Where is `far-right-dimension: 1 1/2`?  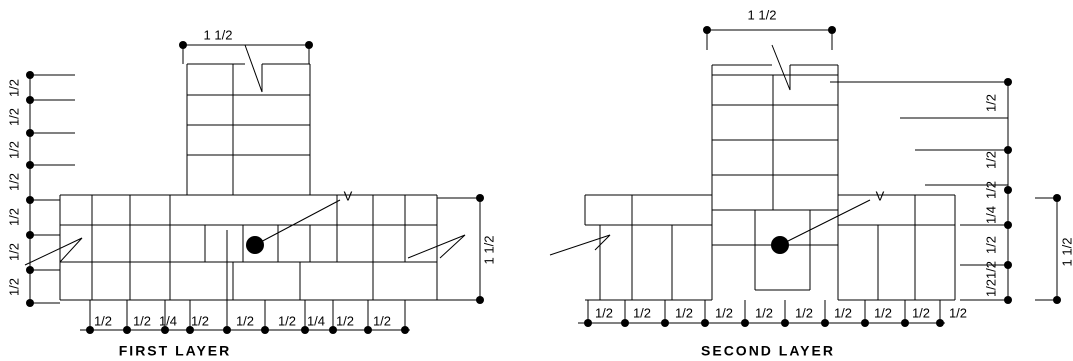 far-right-dimension: 1 1/2 is located at coordinates (1066, 252).